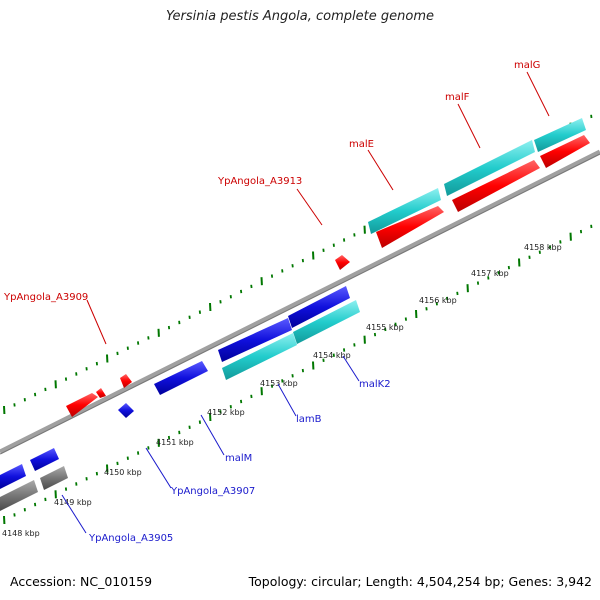 The height and width of the screenshot is (600, 600). I want to click on gene-malG-cyan, so click(560, 135).